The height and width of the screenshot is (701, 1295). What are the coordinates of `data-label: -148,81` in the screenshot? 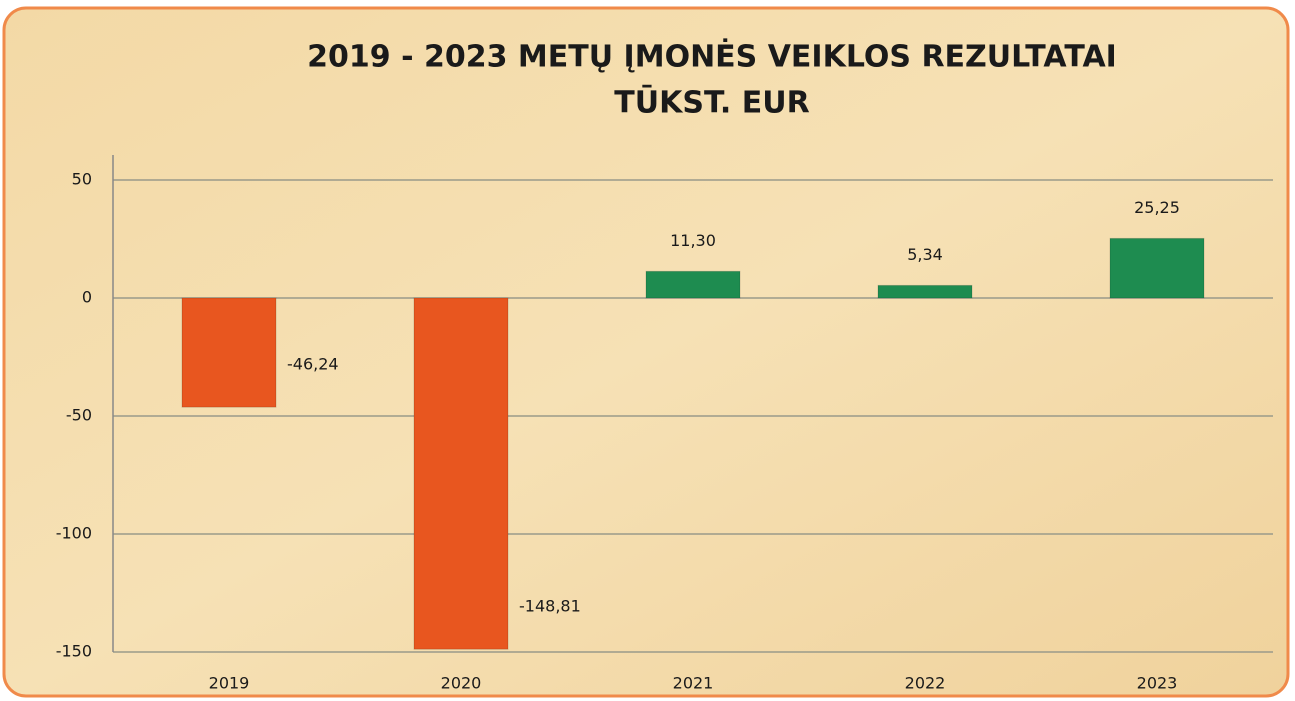 It's located at (550, 606).